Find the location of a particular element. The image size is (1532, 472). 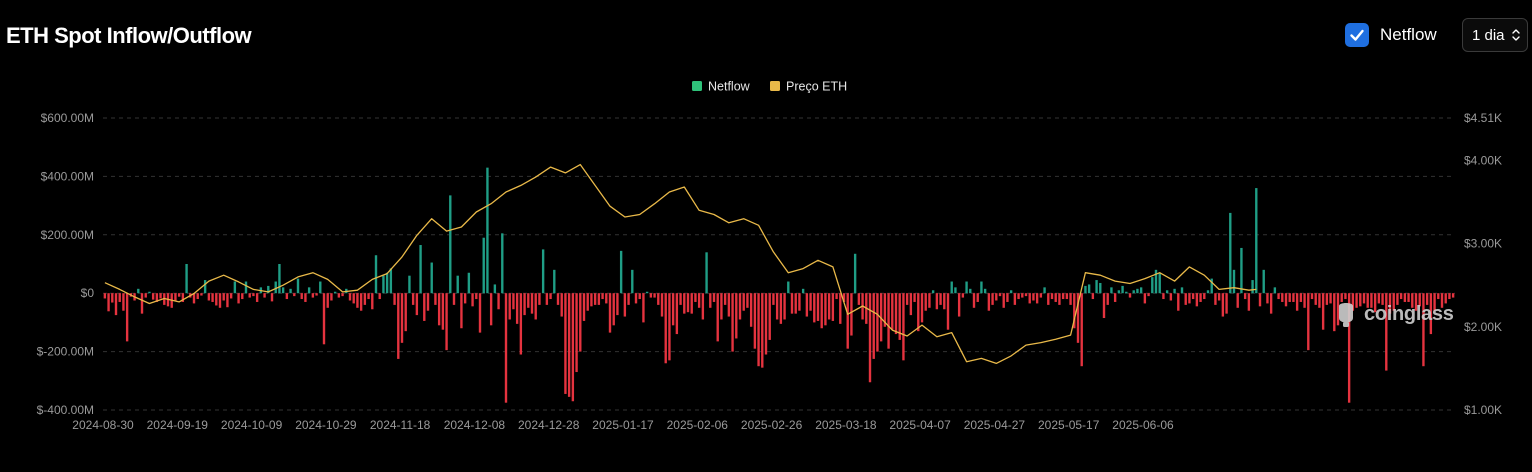

x-tick-label: 2024-09-19 is located at coordinates (178, 425).